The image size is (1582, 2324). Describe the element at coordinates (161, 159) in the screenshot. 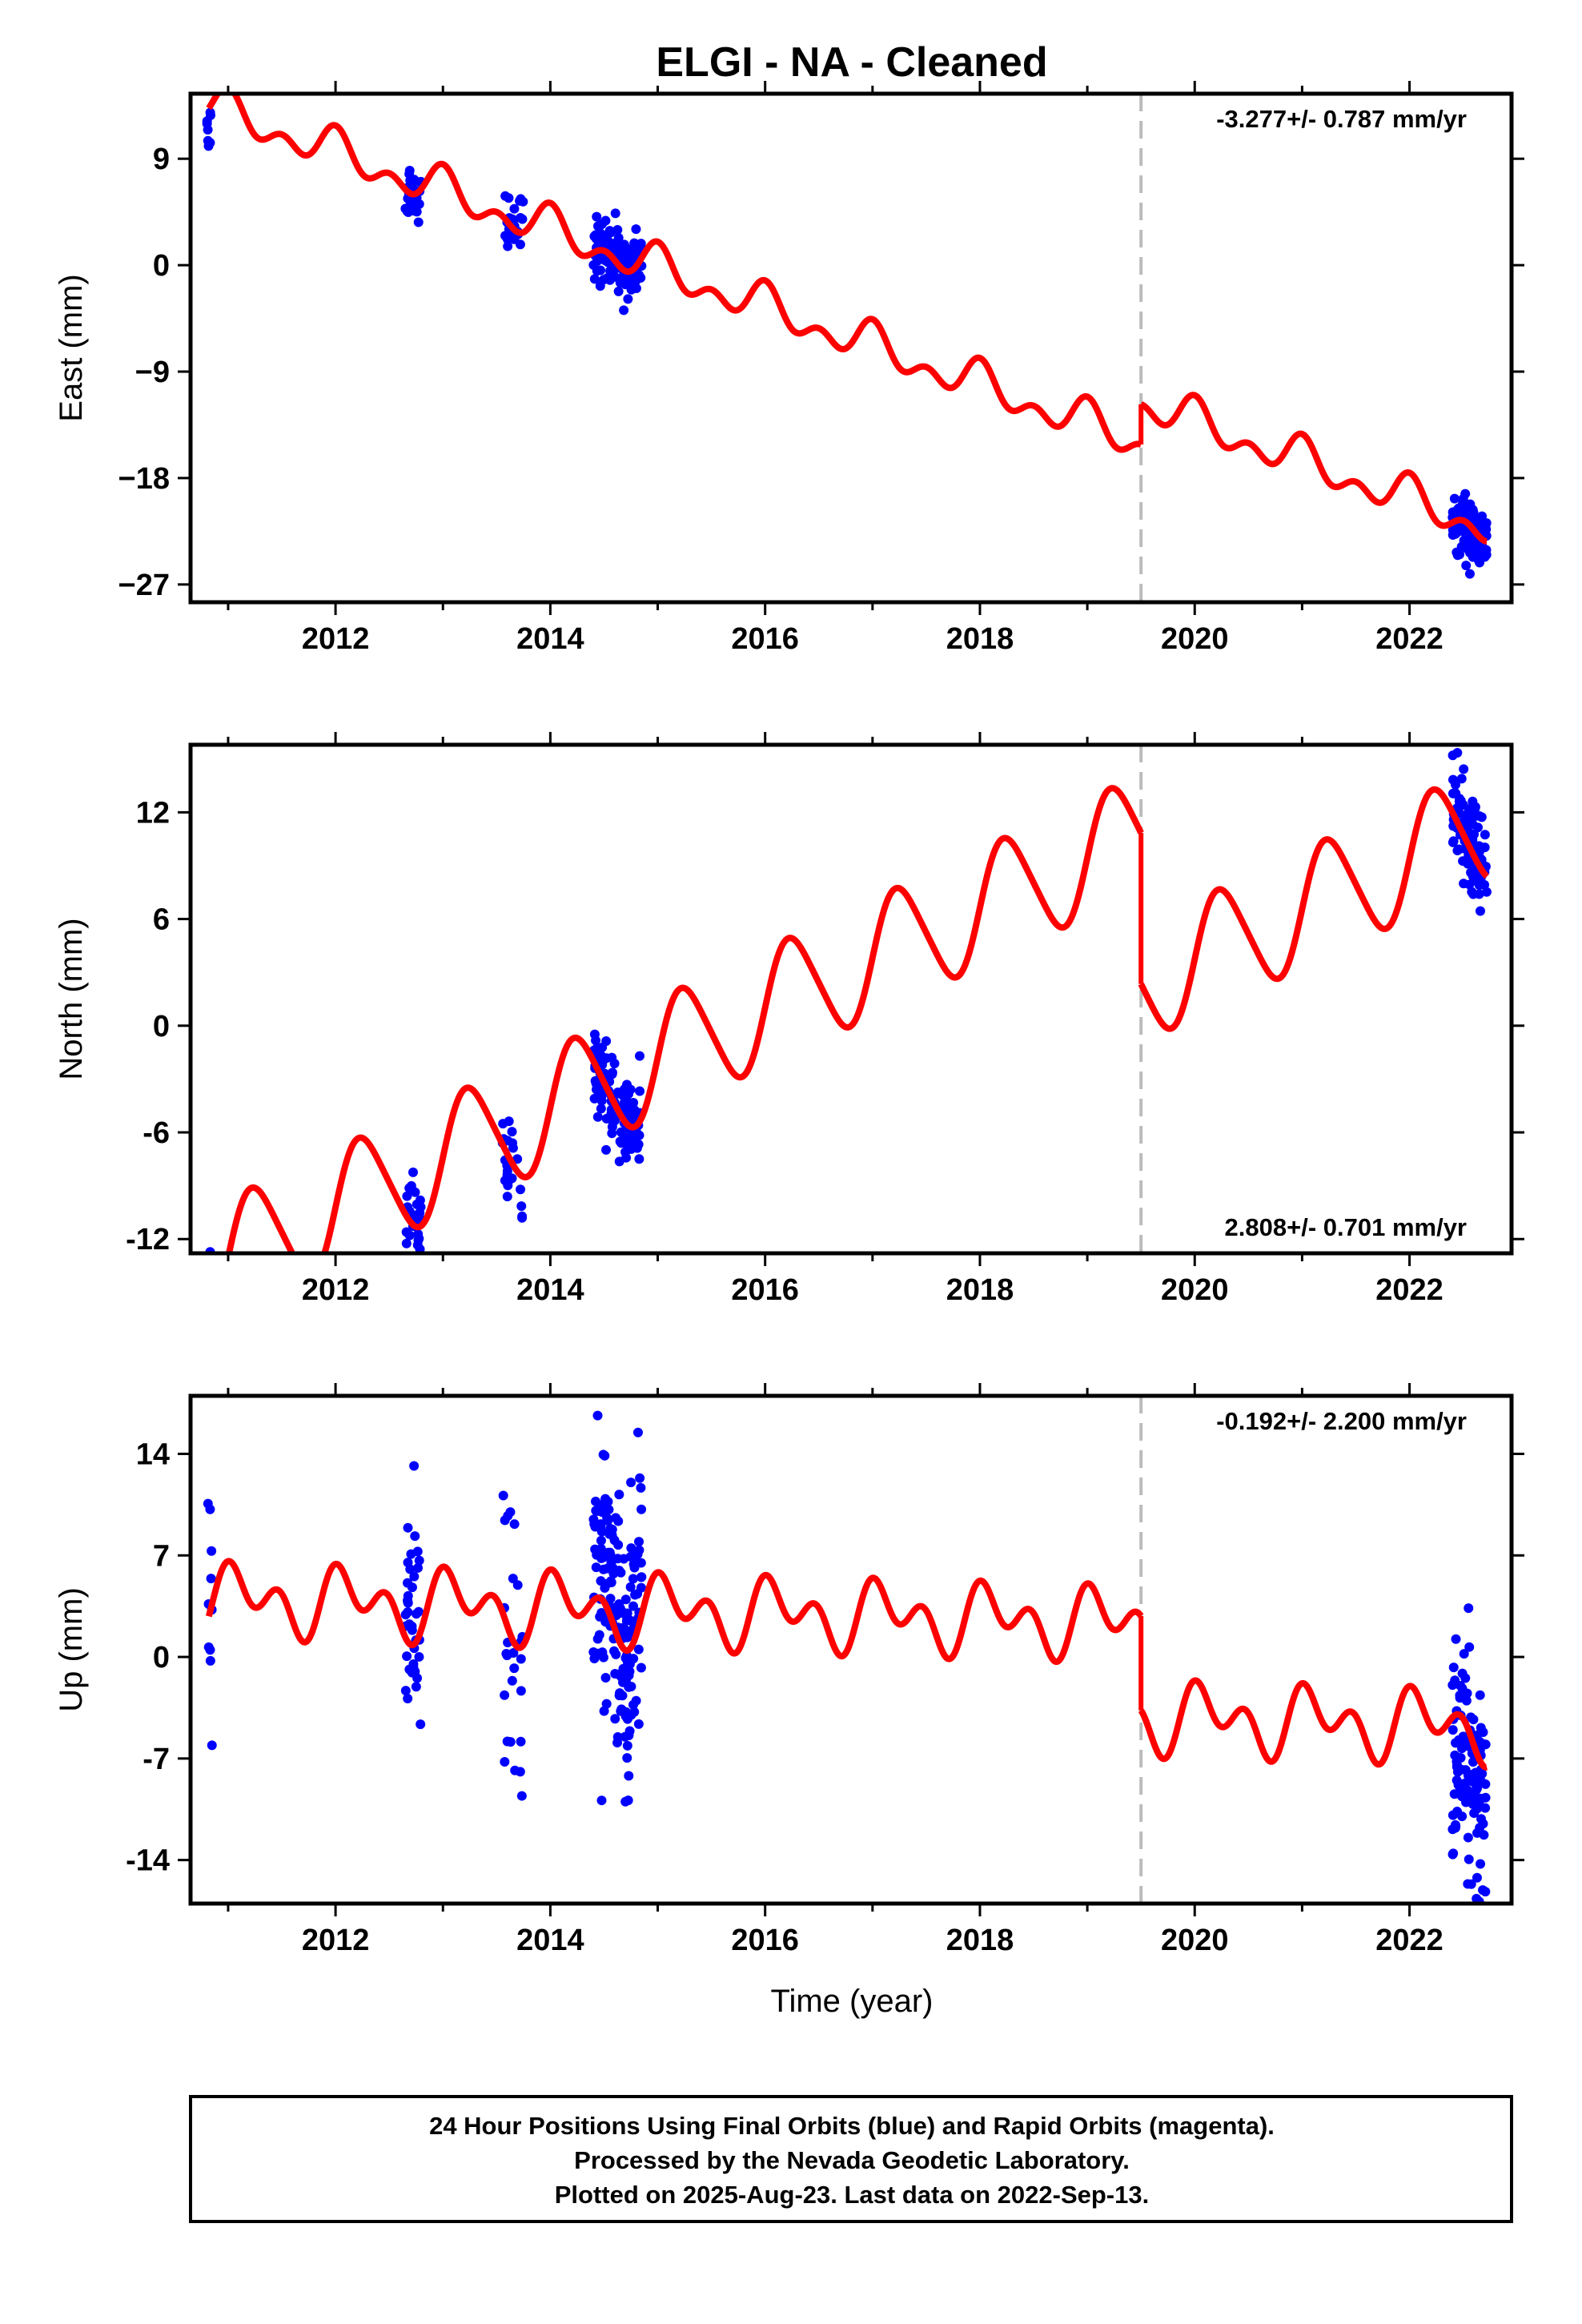

I see `y-tick-label: 9` at that location.